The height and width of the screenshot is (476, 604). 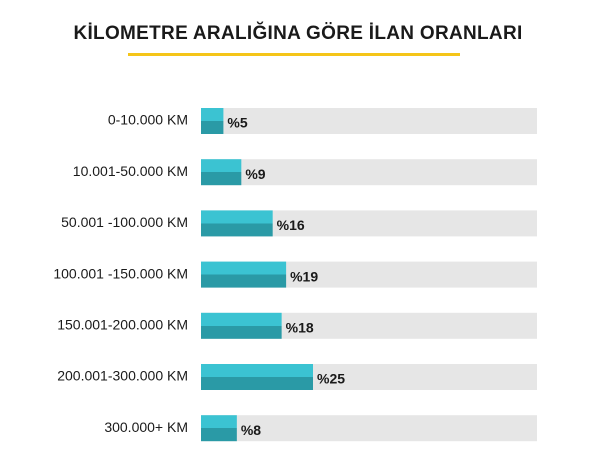 What do you see at coordinates (297, 33) in the screenshot?
I see `chart-title: KİLOMETRE ARALIĞINA GÖRE İLAN ORANLARI` at bounding box center [297, 33].